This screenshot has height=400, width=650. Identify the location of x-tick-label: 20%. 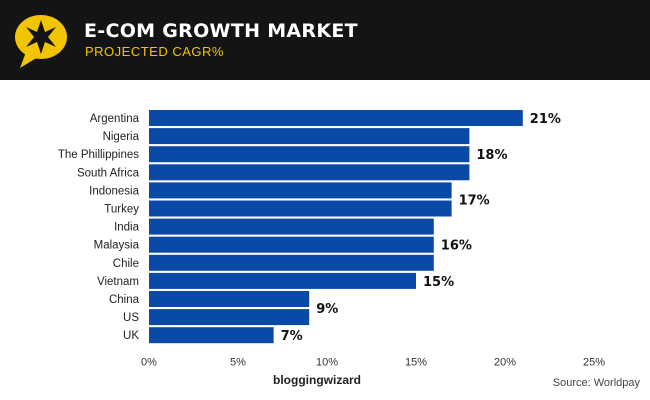
(505, 362).